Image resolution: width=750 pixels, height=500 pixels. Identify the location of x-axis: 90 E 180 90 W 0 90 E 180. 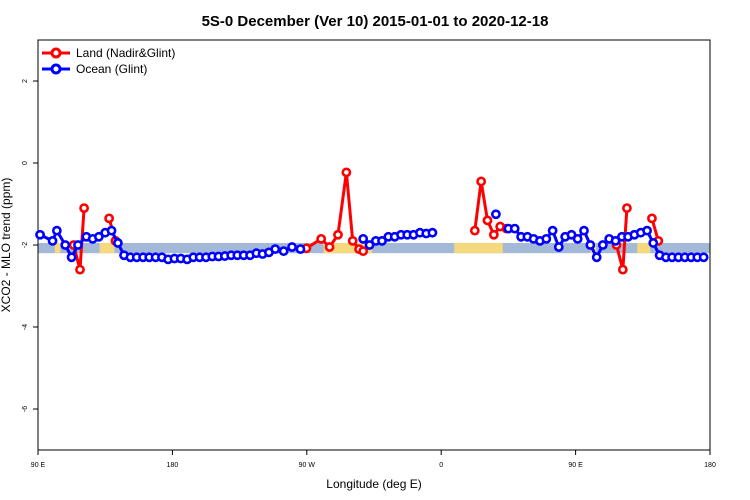
(373, 459).